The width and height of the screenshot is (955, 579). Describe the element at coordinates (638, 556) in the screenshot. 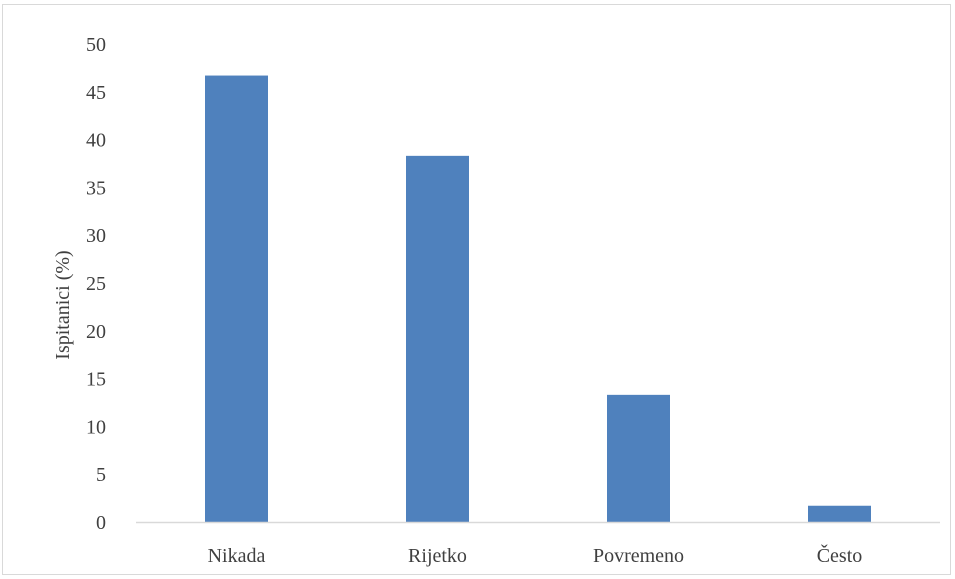

I see `x-tick-label: Povremeno` at that location.